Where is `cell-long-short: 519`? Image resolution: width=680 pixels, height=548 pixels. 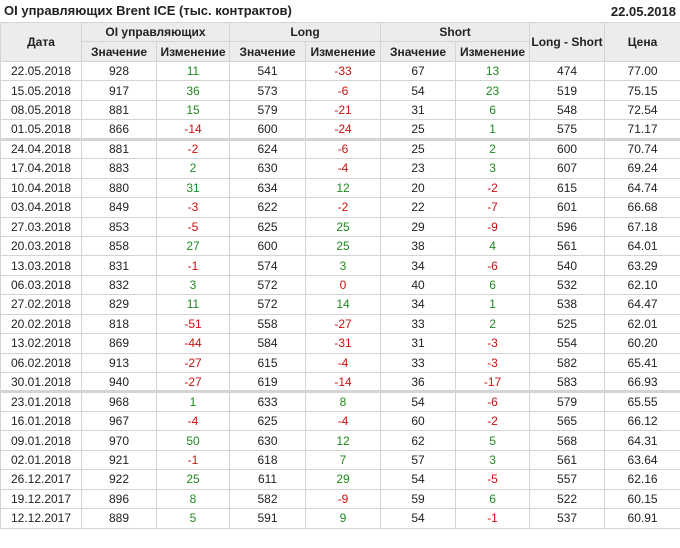 cell-long-short: 519 is located at coordinates (567, 90).